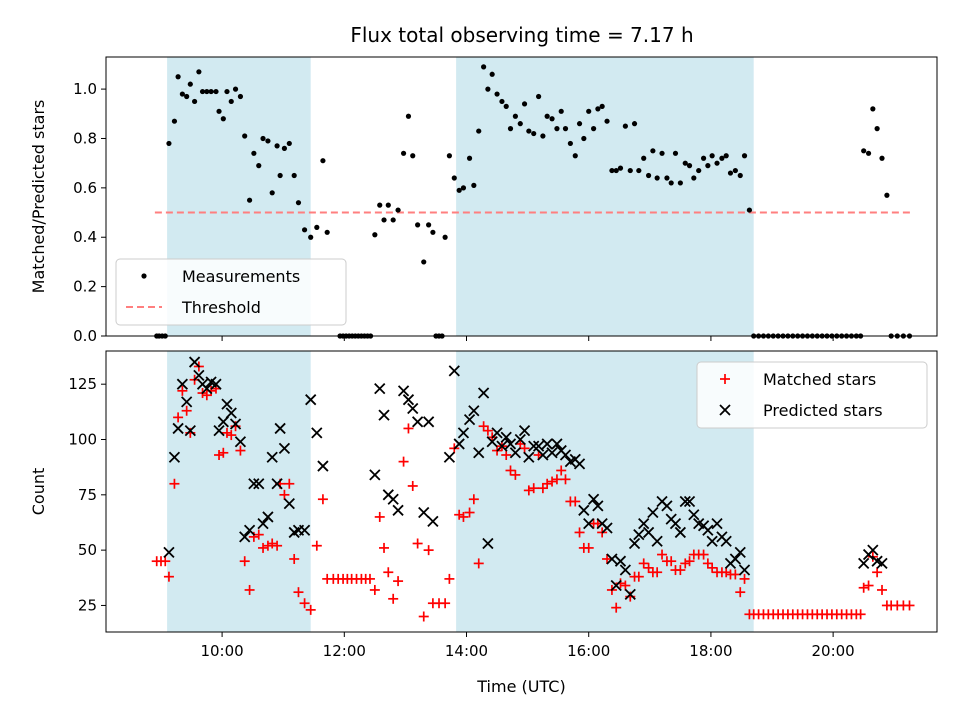 Image resolution: width=960 pixels, height=720 pixels. Describe the element at coordinates (725, 410) in the screenshot. I see `bottom-legend-swatch-predicted` at that location.